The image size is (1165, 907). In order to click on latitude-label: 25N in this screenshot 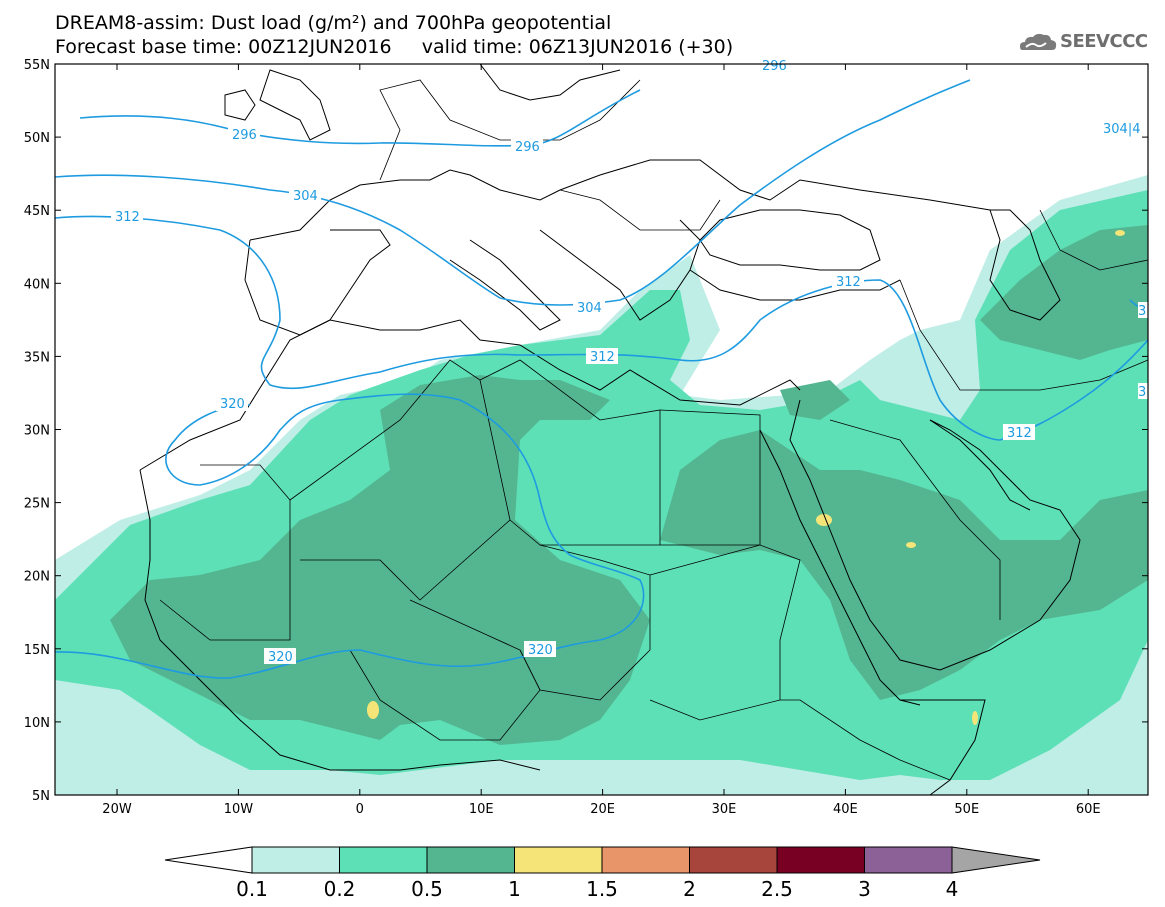, I will do `click(37, 504)`.